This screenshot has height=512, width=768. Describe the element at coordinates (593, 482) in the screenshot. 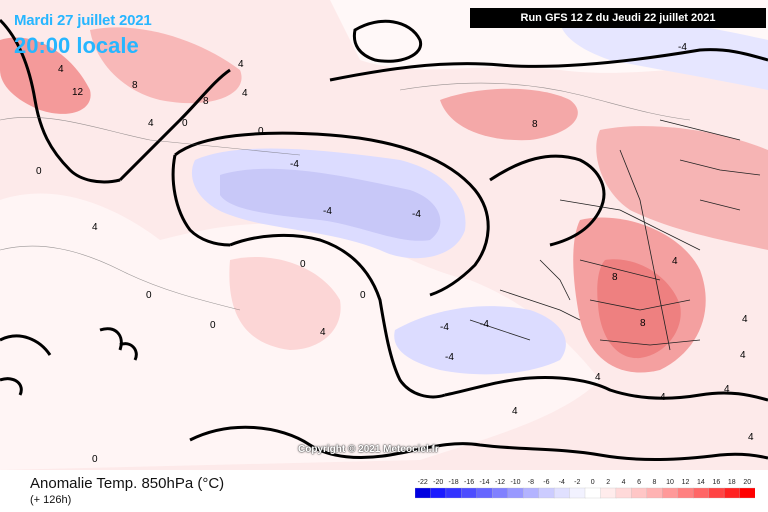

I see `legend-tick-label: 0` at that location.